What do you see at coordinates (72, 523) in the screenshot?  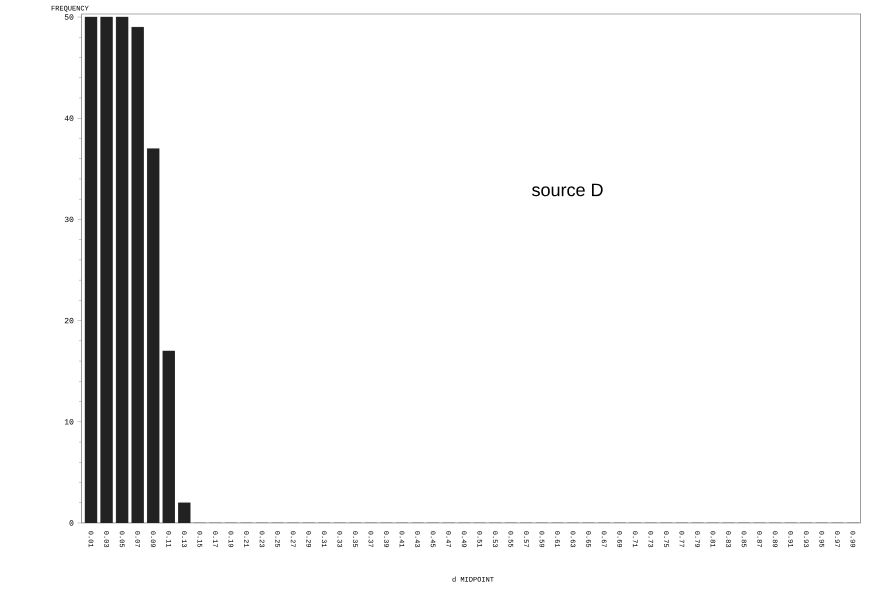 I see `y-tick-label: 0` at bounding box center [72, 523].